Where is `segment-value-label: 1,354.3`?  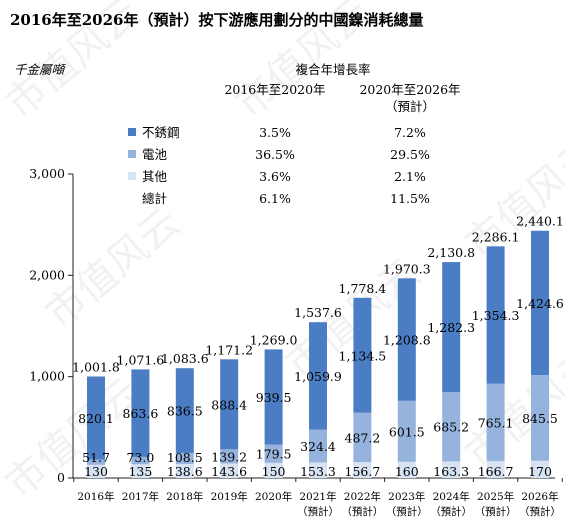 segment-value-label: 1,354.3 is located at coordinates (496, 315).